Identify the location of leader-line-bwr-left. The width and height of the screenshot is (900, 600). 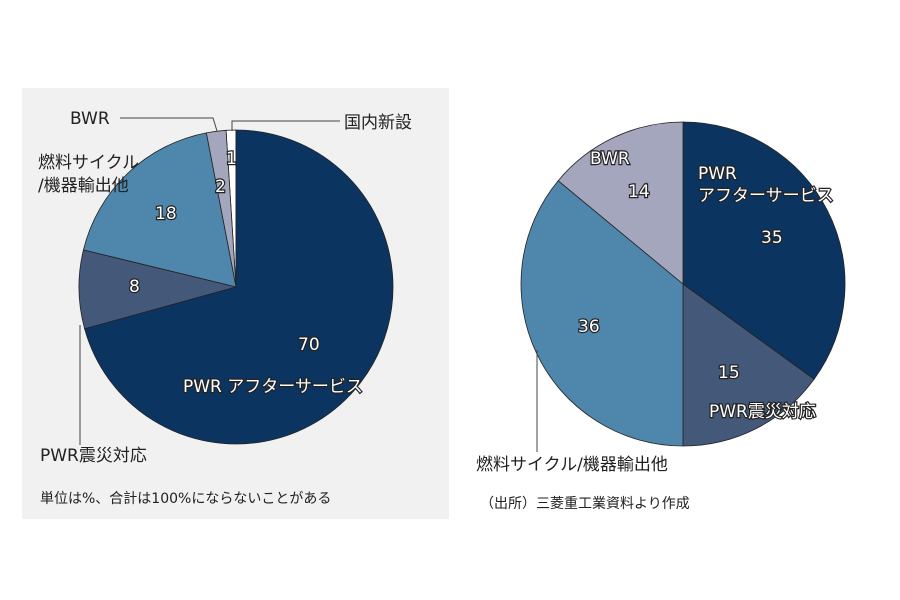
(169, 124).